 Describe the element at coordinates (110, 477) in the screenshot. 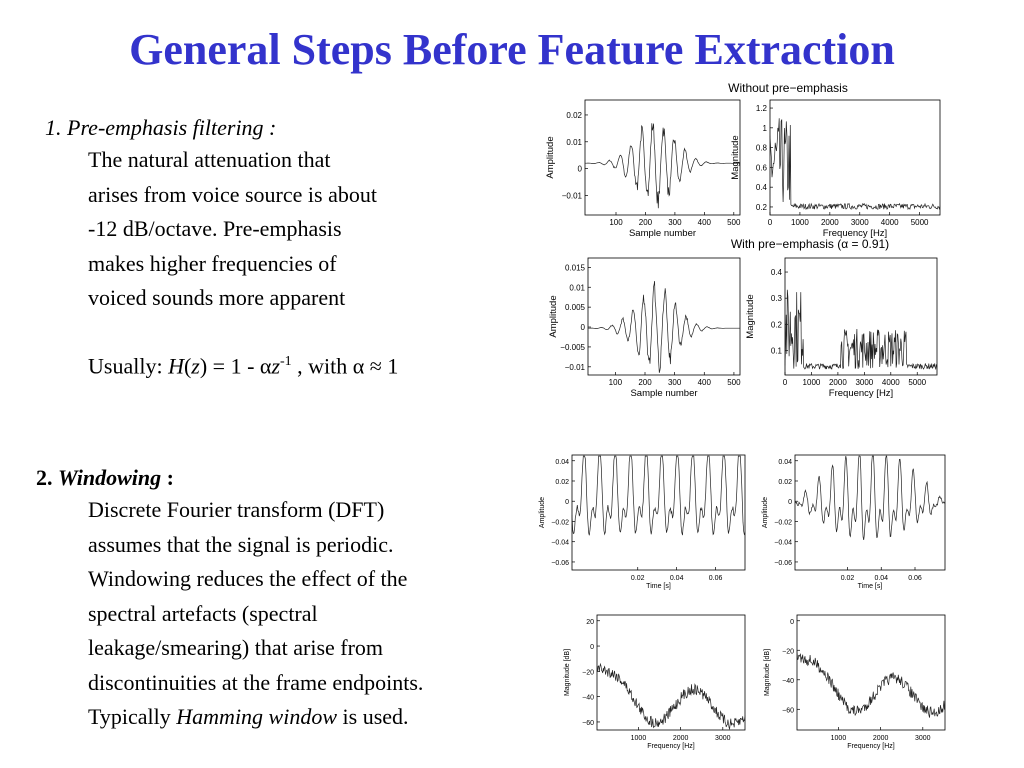

I see `section-title: Windowing` at that location.